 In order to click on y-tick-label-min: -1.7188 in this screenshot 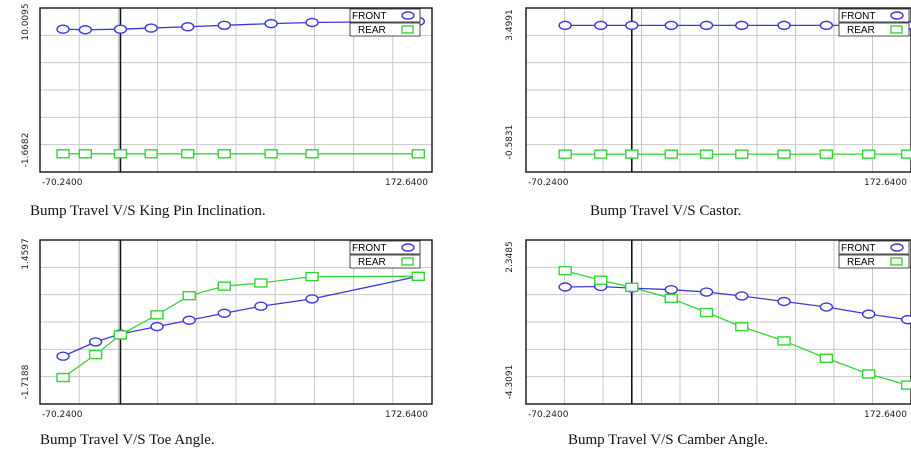, I will do `click(26, 381)`.